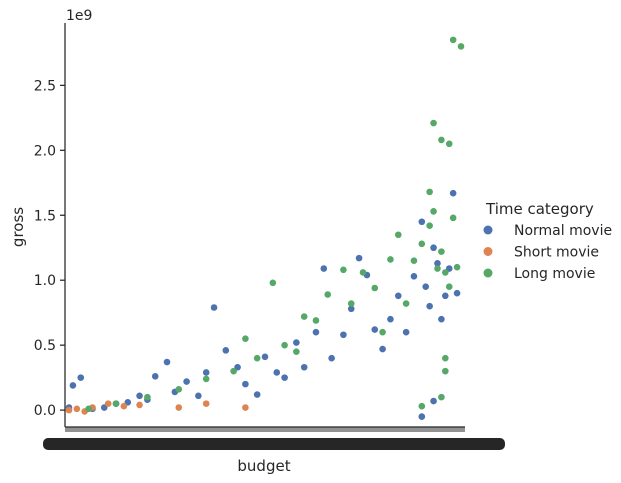  What do you see at coordinates (263, 466) in the screenshot?
I see `x-axis-label: budget` at bounding box center [263, 466].